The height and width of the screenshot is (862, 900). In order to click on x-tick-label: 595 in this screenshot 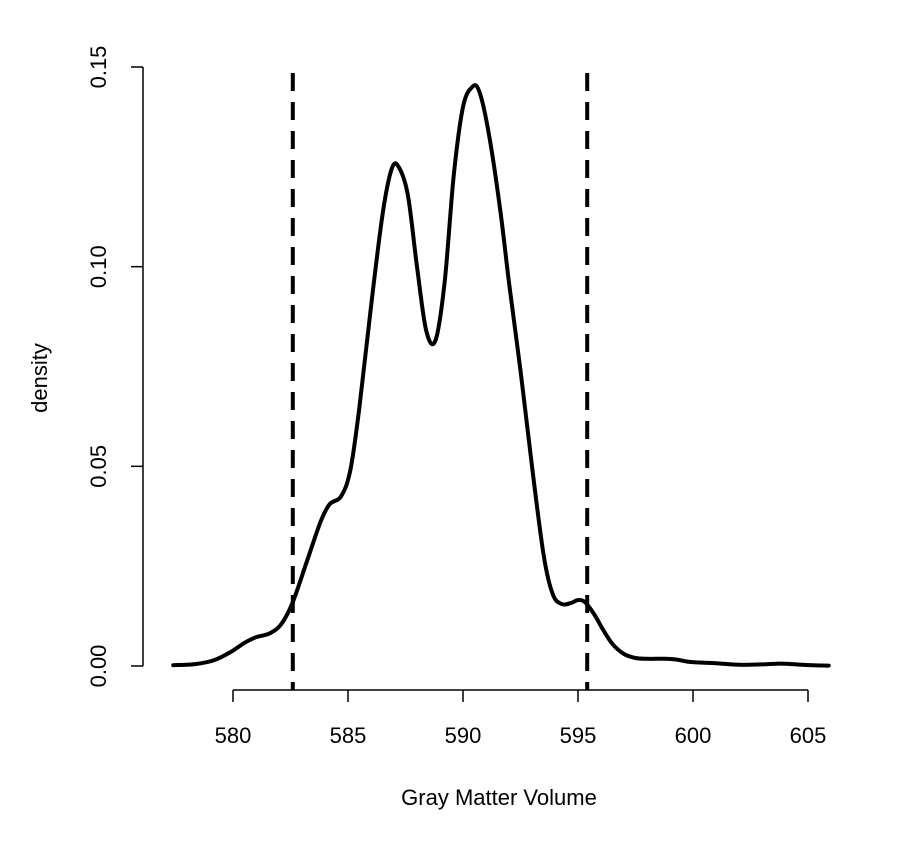, I will do `click(578, 735)`.